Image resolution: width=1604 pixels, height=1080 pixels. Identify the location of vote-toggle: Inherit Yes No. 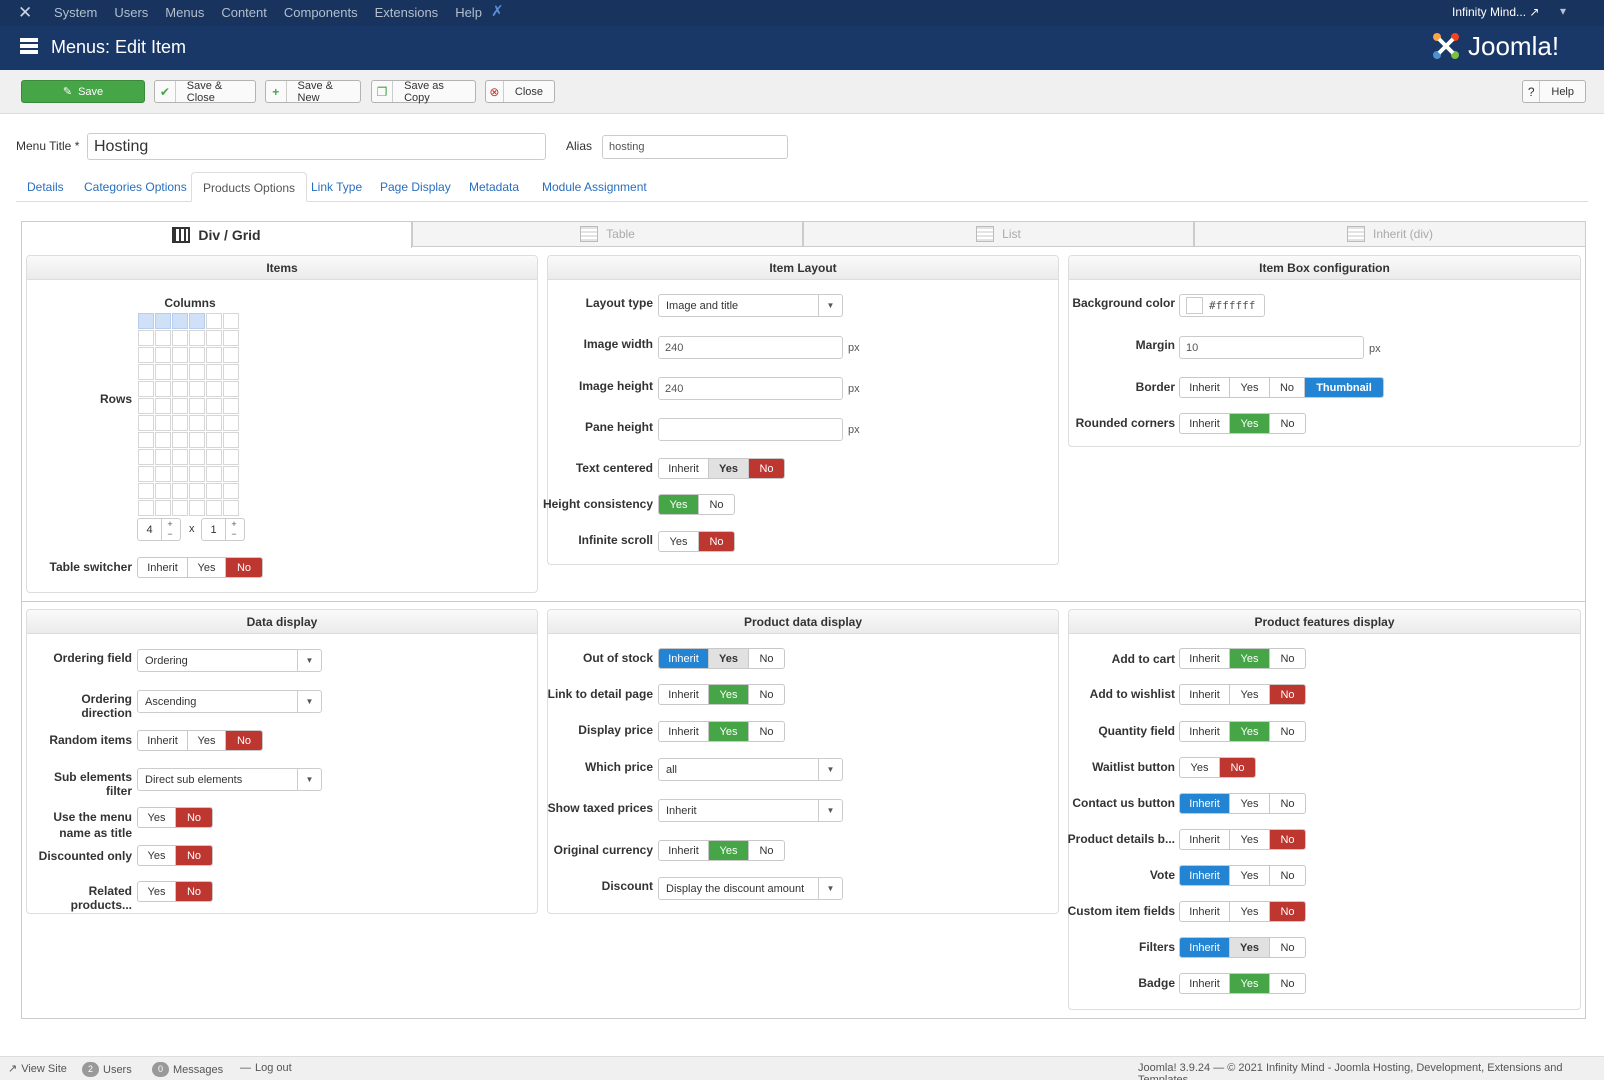
(1242, 875).